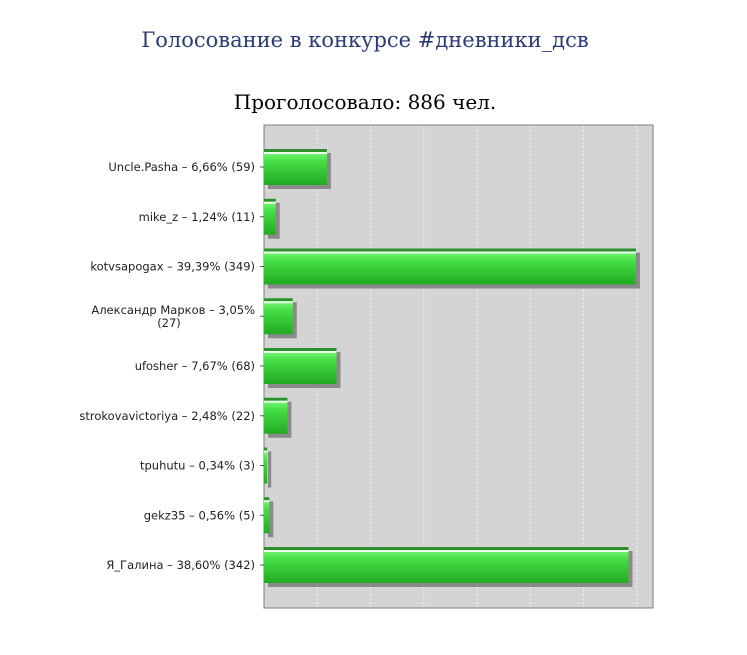 The height and width of the screenshot is (655, 747). I want to click on category-label-line: Я_Галина – 38,60% (342), so click(180, 565).